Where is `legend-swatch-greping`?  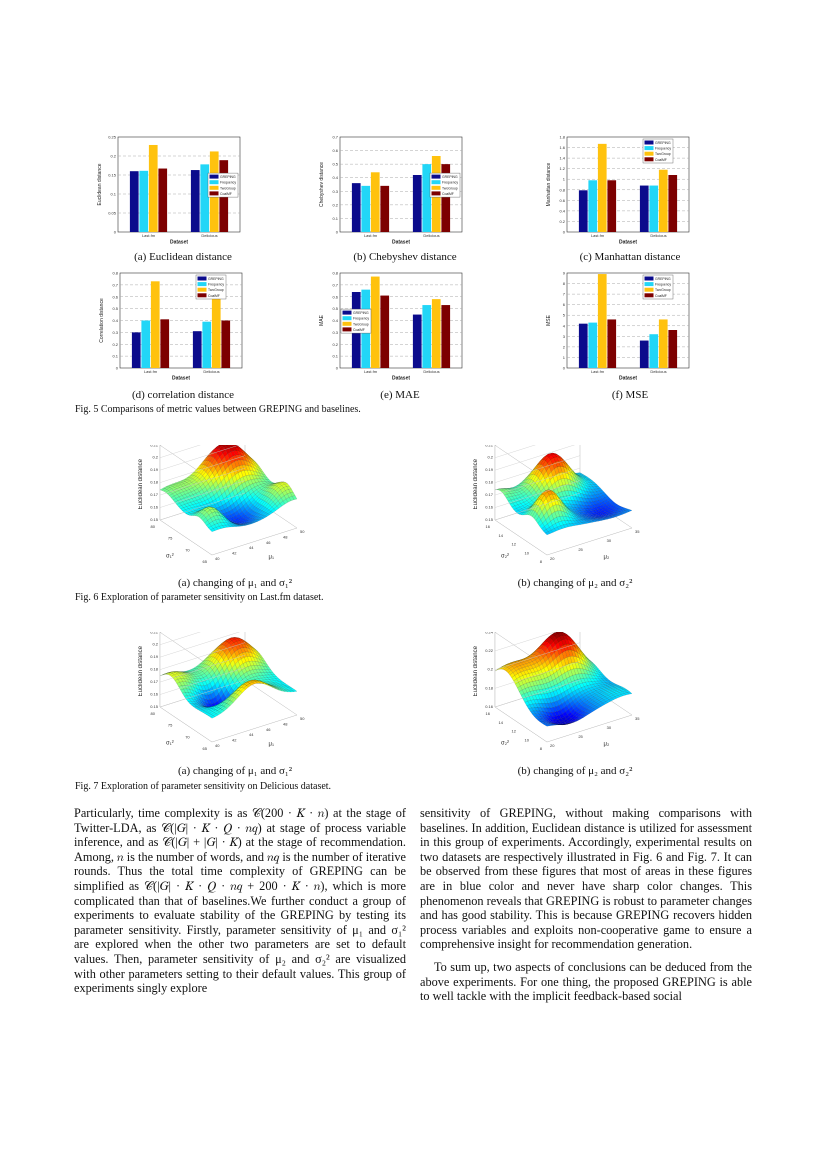
legend-swatch-greping is located at coordinates (202, 278).